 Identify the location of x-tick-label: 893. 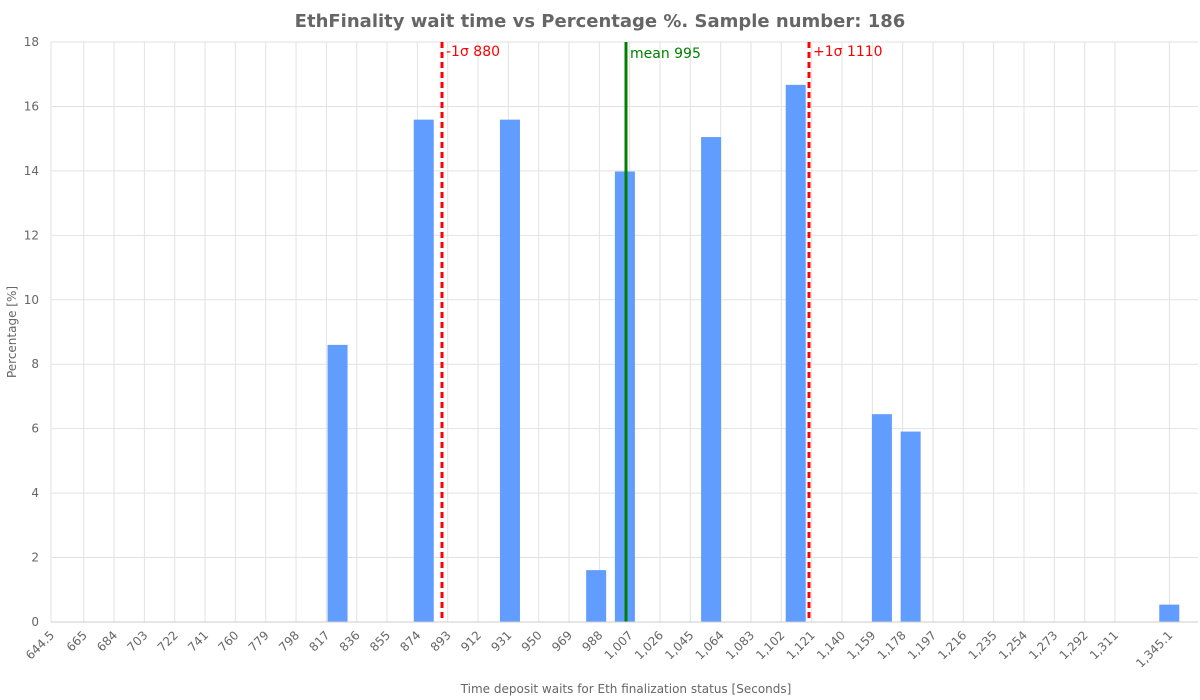
(441, 641).